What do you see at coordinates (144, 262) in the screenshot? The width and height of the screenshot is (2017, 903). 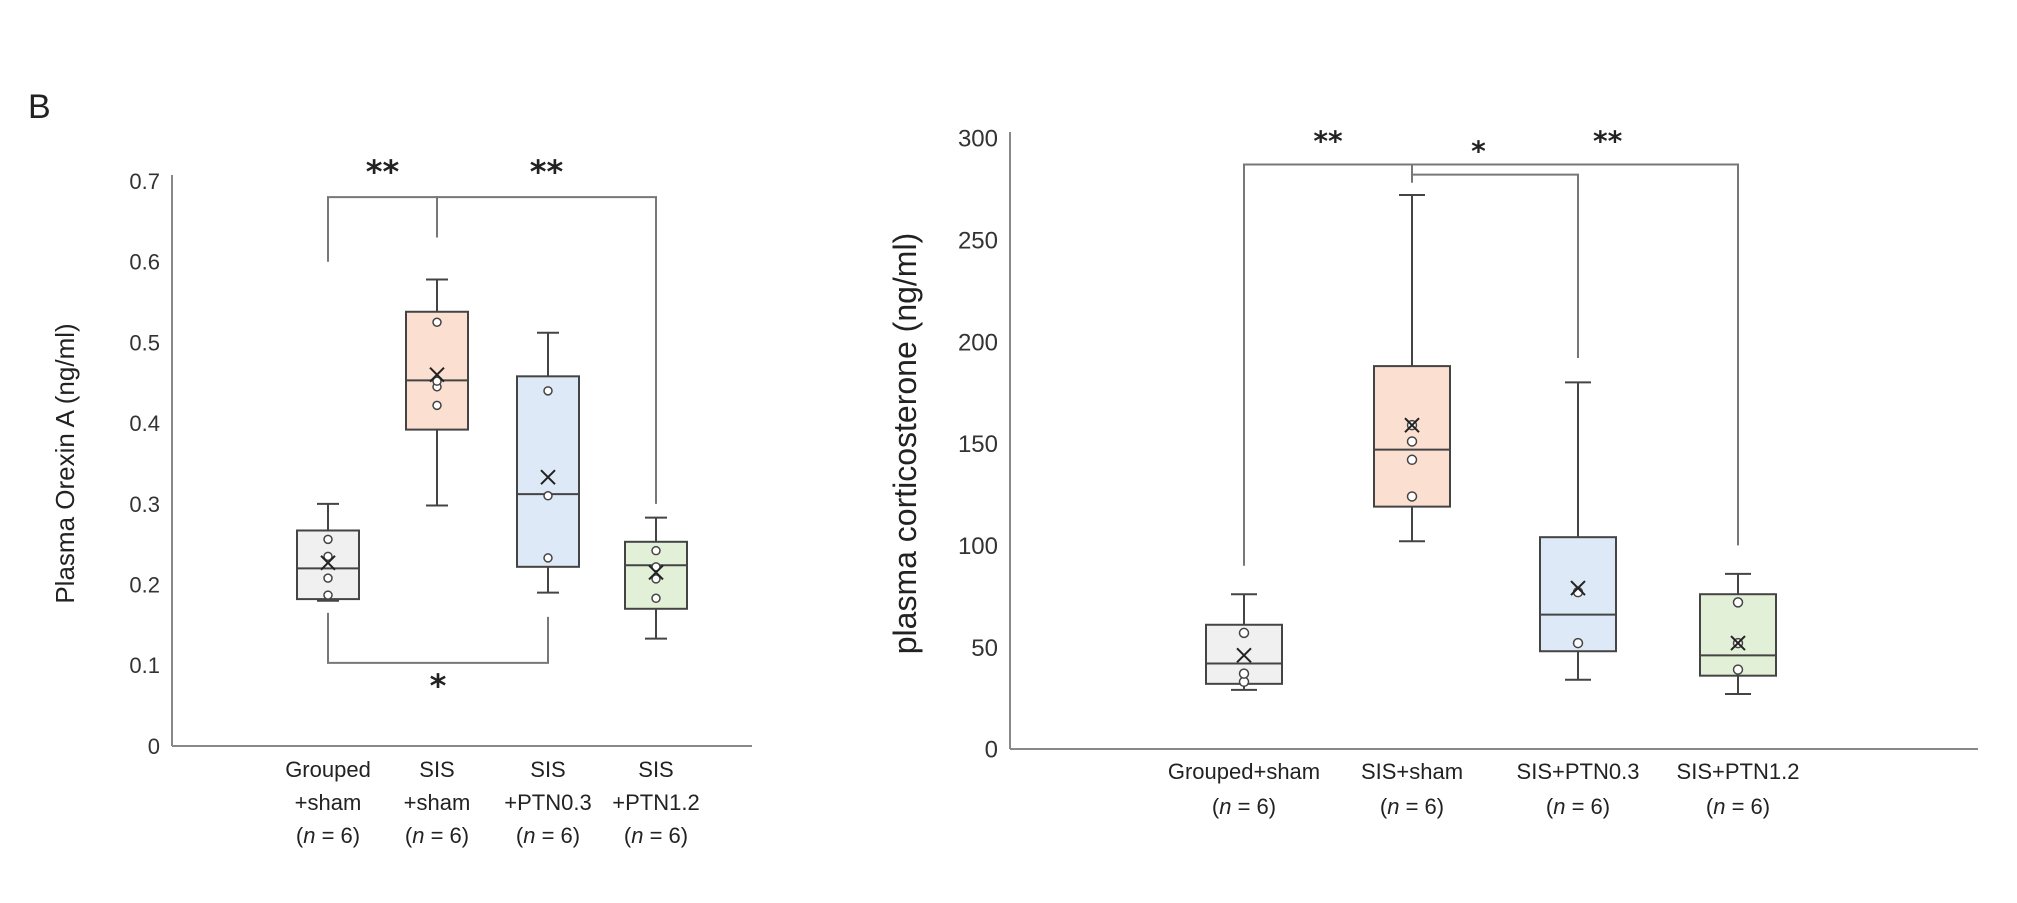 I see `y-tick-label: 0.6` at bounding box center [144, 262].